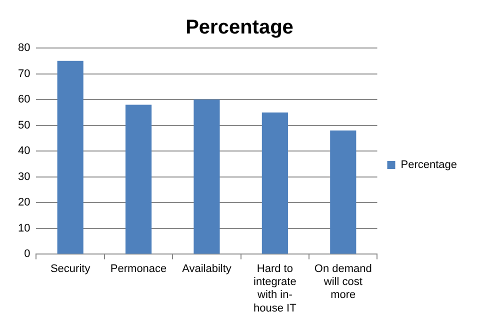  What do you see at coordinates (343, 282) in the screenshot?
I see `x-tick-label: On demand will cost more` at bounding box center [343, 282].